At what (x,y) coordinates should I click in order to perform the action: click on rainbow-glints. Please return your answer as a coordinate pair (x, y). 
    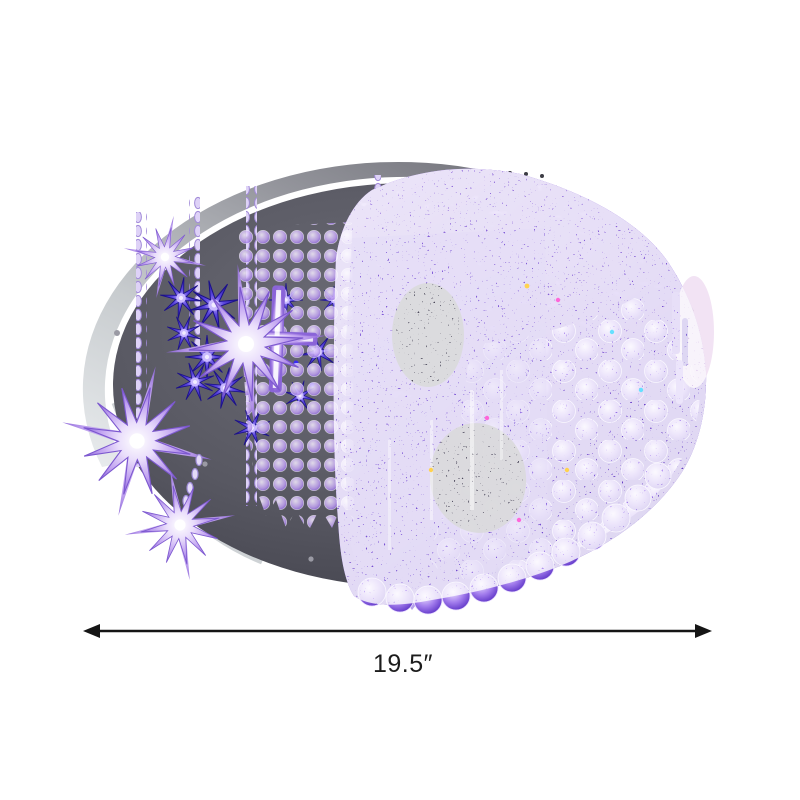
    Looking at the image, I should click on (536, 403).